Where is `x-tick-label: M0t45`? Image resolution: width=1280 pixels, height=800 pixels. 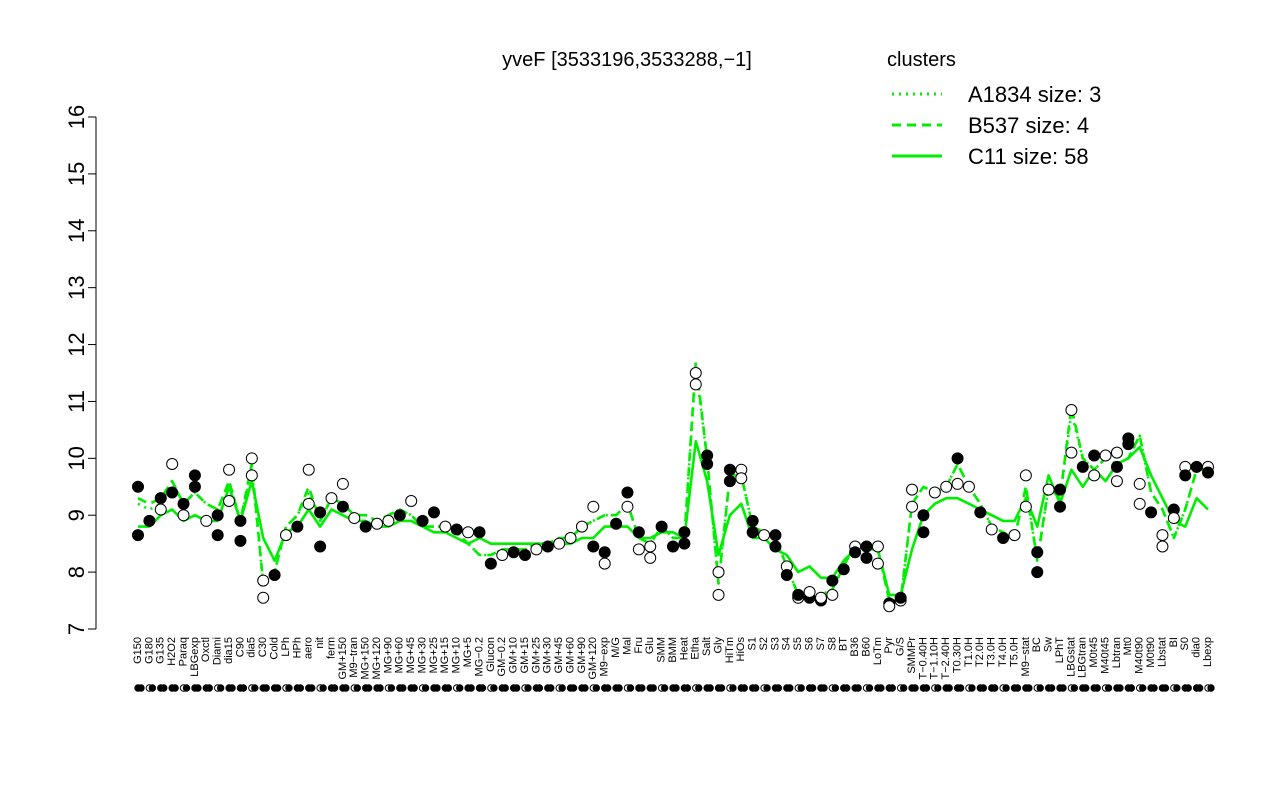 x-tick-label: M0t45 is located at coordinates (1094, 652).